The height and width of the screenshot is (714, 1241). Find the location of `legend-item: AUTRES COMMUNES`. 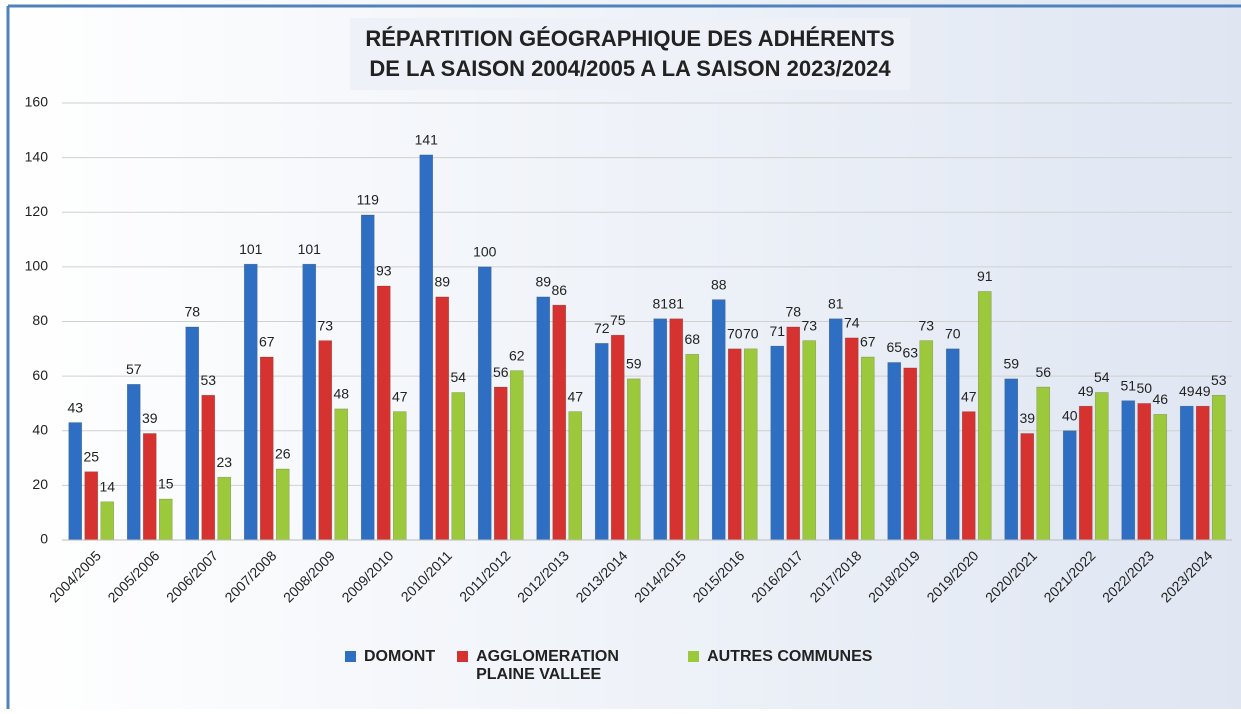

legend-item: AUTRES COMMUNES is located at coordinates (780, 666).